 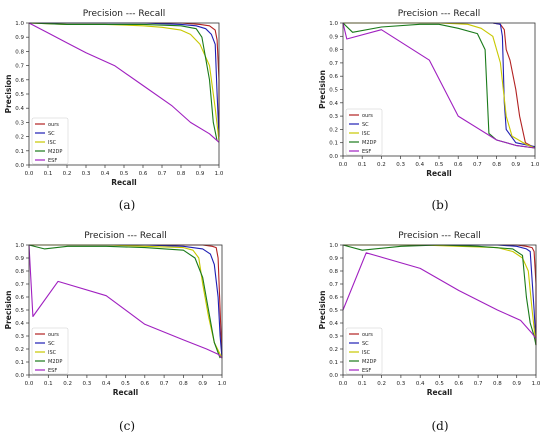 What do you see at coordinates (8, 310) in the screenshot?
I see `y-axis-label: Precision` at bounding box center [8, 310].